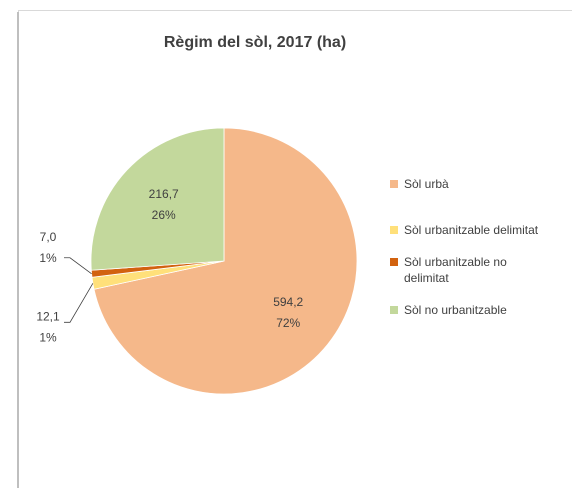 This screenshot has height=488, width=572. I want to click on legend-item: Sòl no urbanitzable, so click(465, 310).